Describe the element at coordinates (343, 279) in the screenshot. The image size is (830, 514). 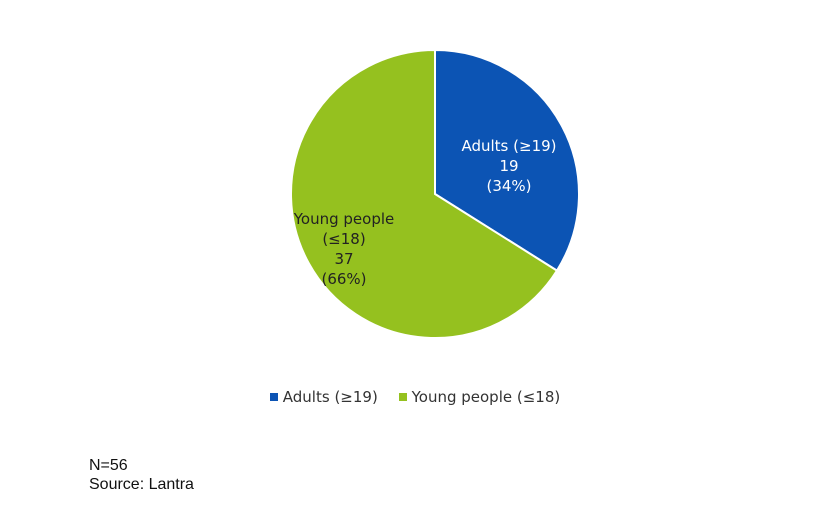
I see `slice-label-line: (66%)` at that location.